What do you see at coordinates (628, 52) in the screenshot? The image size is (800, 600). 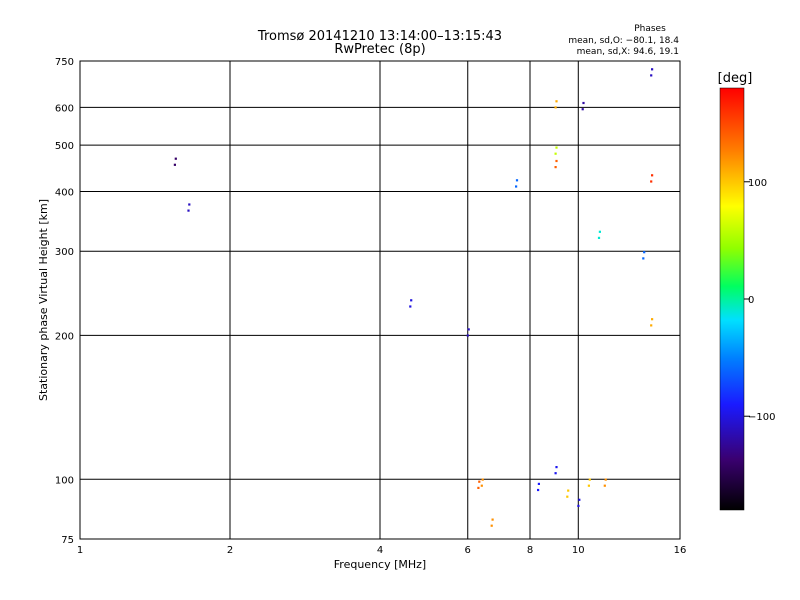 I see `stats-x-line: mean, sd,X: 94.6, 19.1` at bounding box center [628, 52].